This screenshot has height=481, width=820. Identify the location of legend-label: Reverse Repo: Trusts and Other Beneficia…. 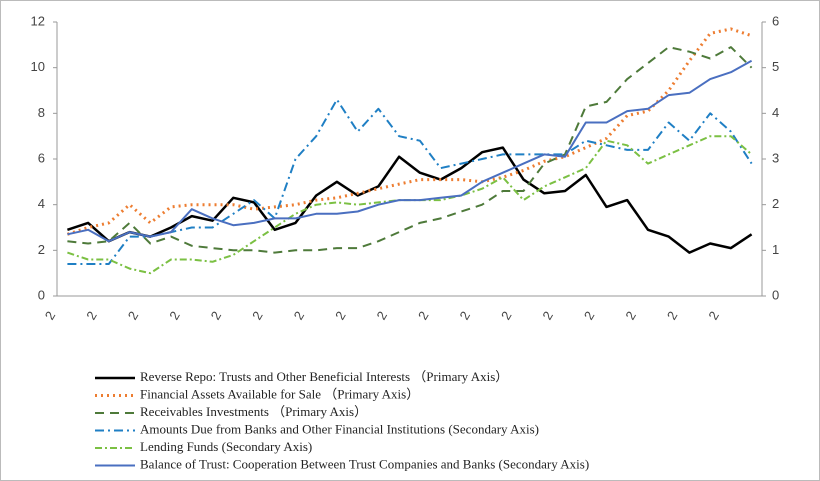
(324, 376).